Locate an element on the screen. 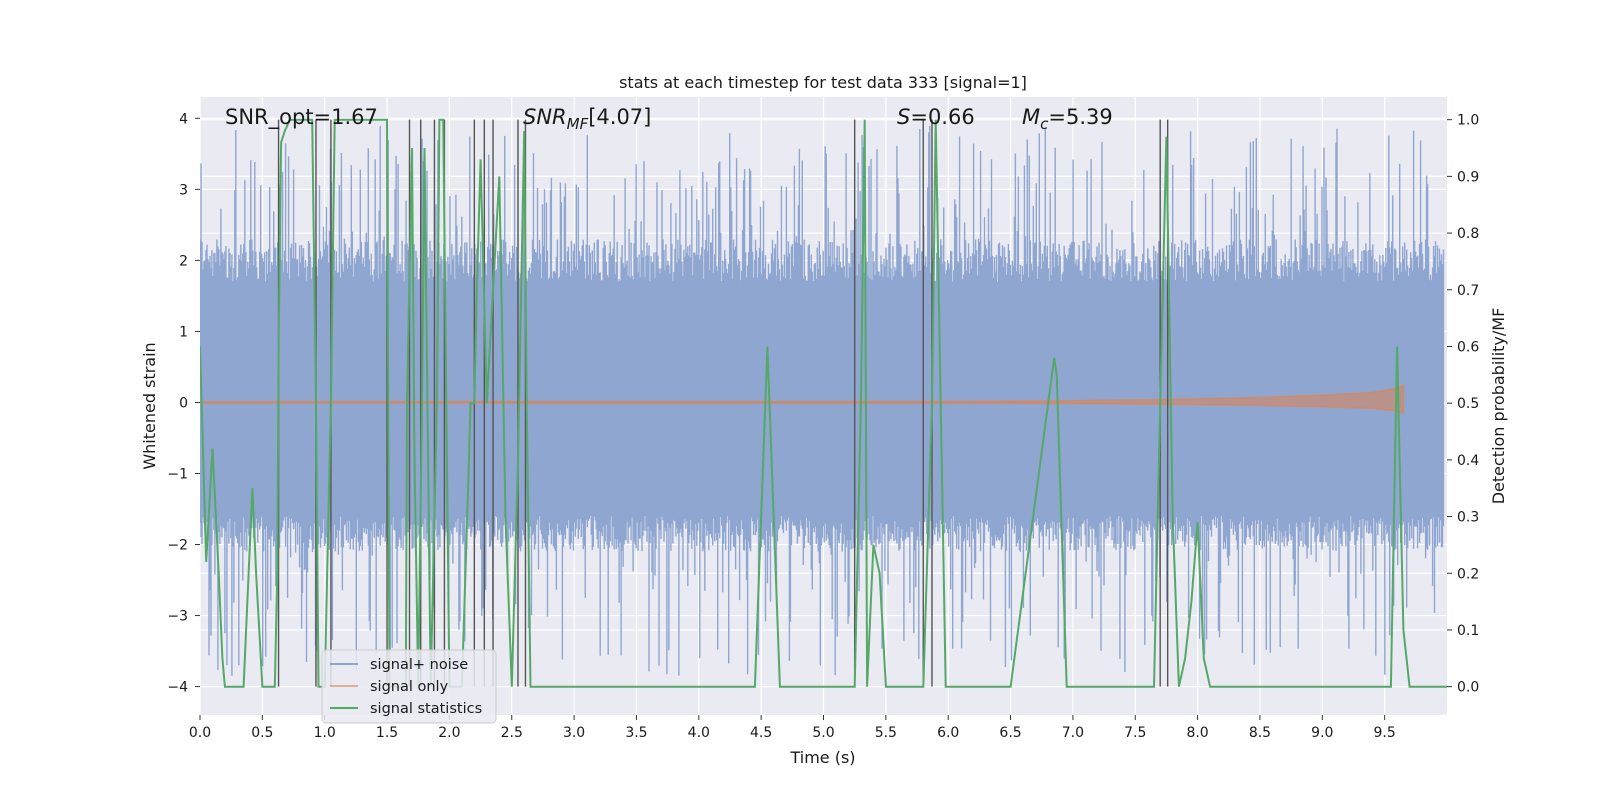 This screenshot has width=1600, height=800. x-tick-label: 4.5 is located at coordinates (761, 733).